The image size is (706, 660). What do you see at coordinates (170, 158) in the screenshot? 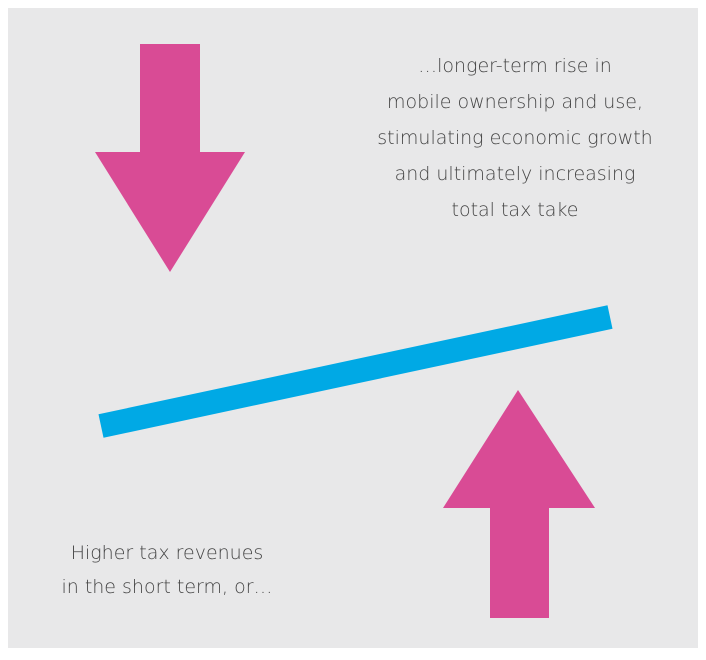
I see `down-arrow` at bounding box center [170, 158].